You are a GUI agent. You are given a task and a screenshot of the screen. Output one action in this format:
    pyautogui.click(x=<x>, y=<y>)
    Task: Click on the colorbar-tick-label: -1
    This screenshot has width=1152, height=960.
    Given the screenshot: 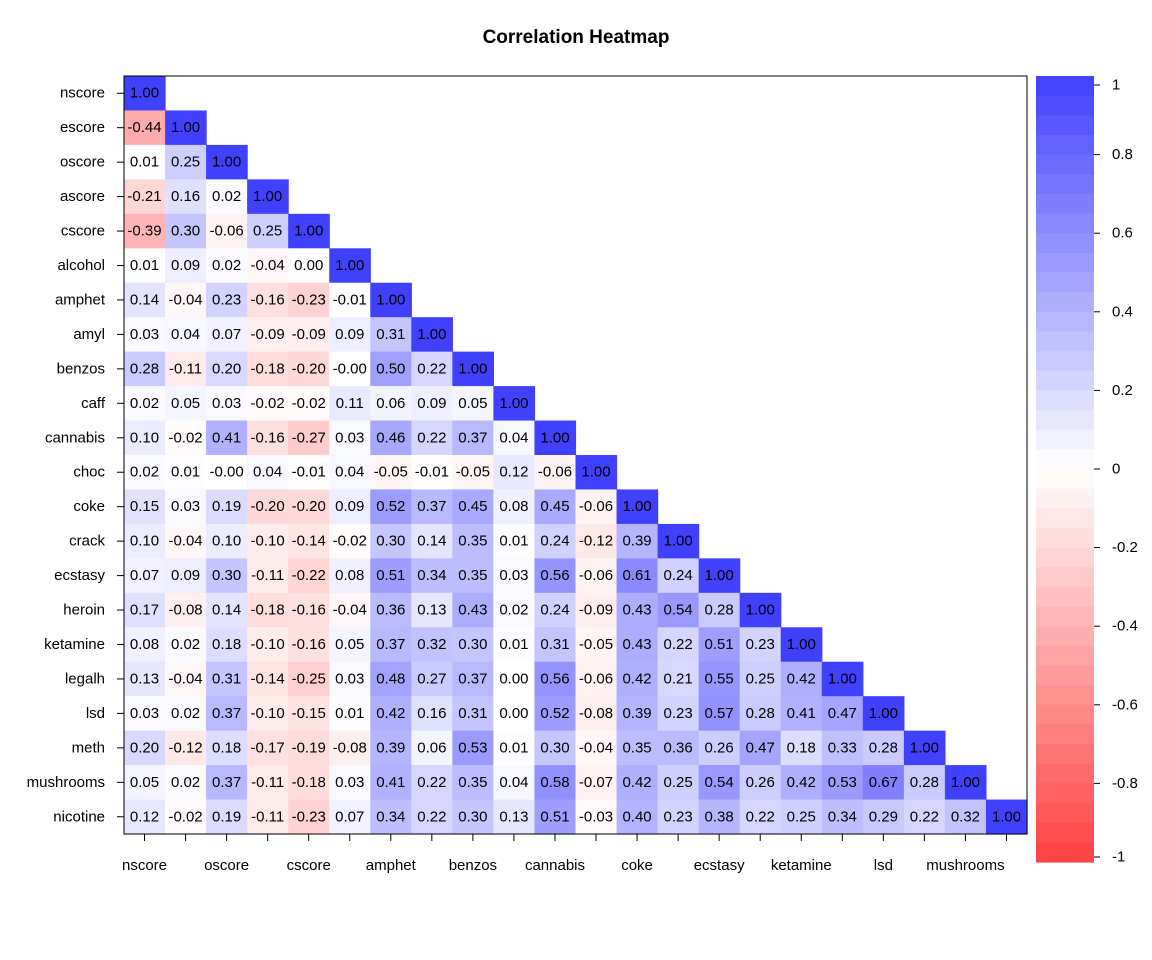 What is the action you would take?
    pyautogui.click(x=1118, y=857)
    